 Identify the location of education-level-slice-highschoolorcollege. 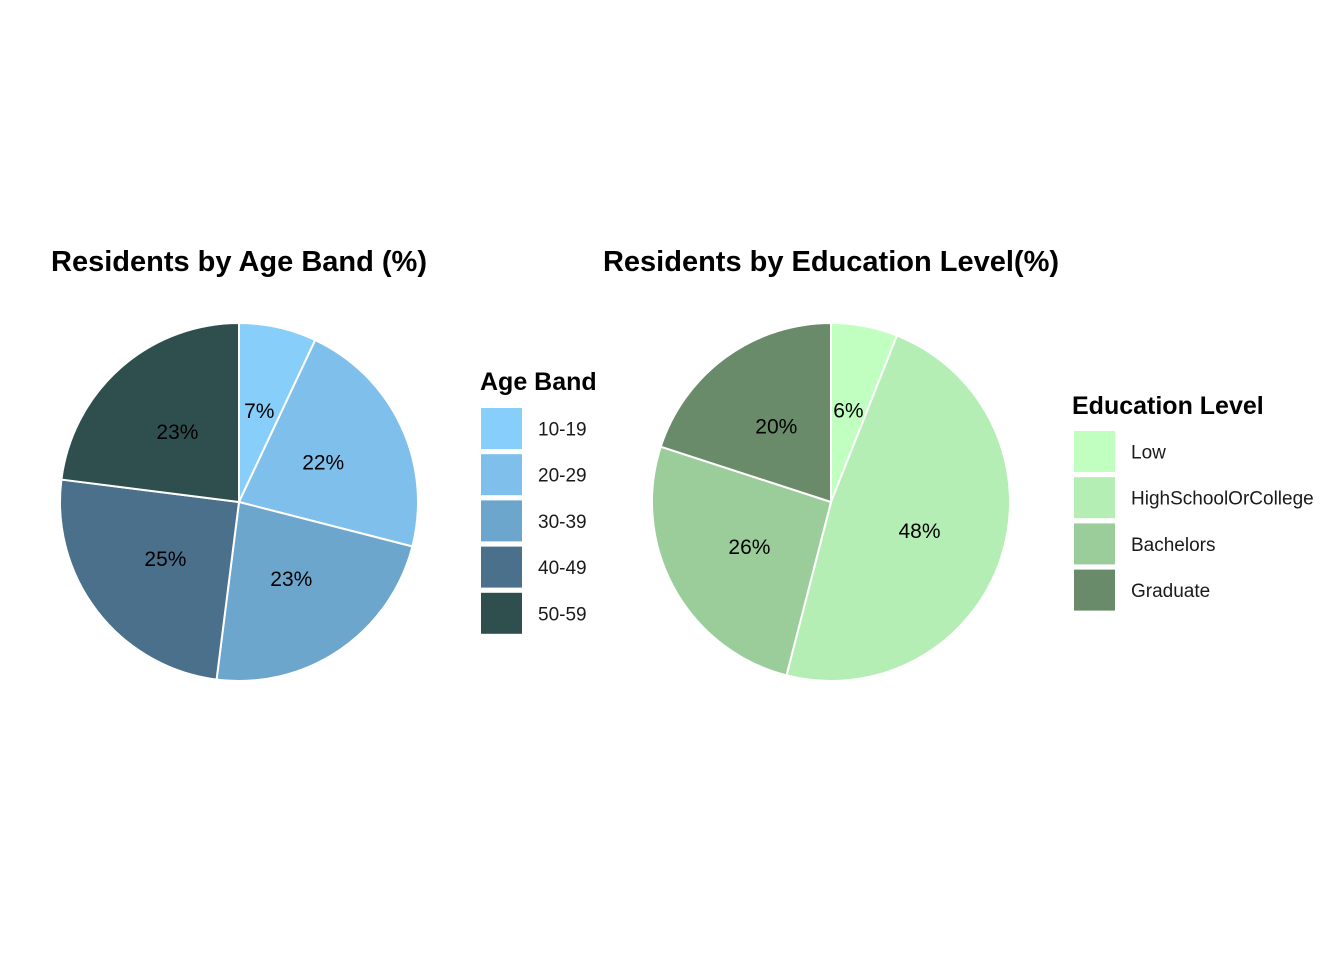
(898, 508).